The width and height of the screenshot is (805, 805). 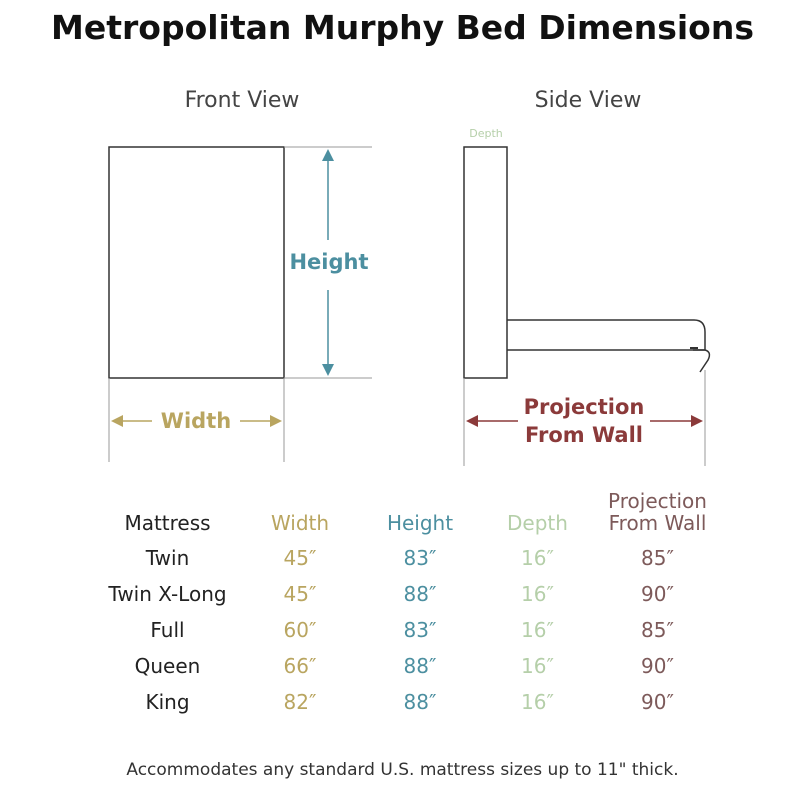 What do you see at coordinates (167, 702) in the screenshot?
I see `mattress-cell: King` at bounding box center [167, 702].